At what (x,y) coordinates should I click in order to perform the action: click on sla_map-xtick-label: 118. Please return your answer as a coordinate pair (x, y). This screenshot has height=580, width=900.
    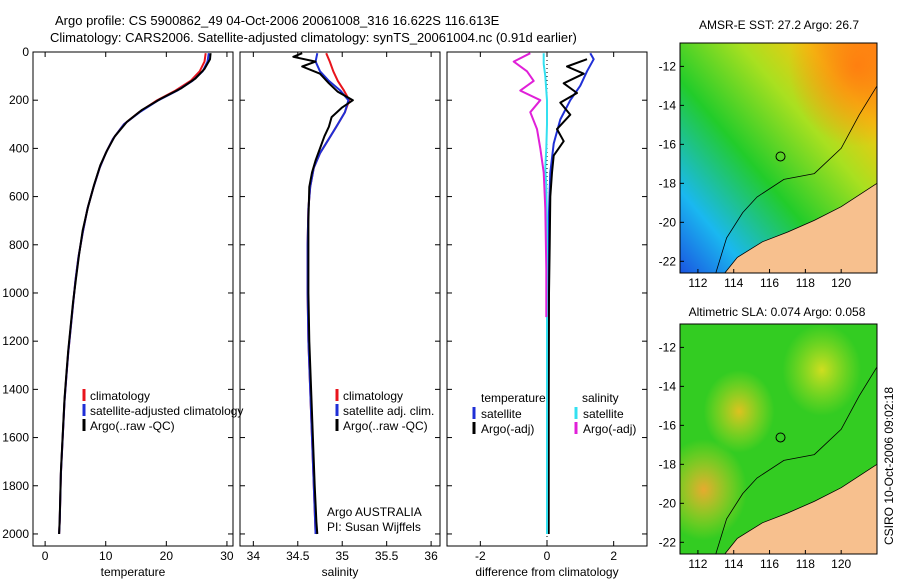
    Looking at the image, I should click on (805, 564).